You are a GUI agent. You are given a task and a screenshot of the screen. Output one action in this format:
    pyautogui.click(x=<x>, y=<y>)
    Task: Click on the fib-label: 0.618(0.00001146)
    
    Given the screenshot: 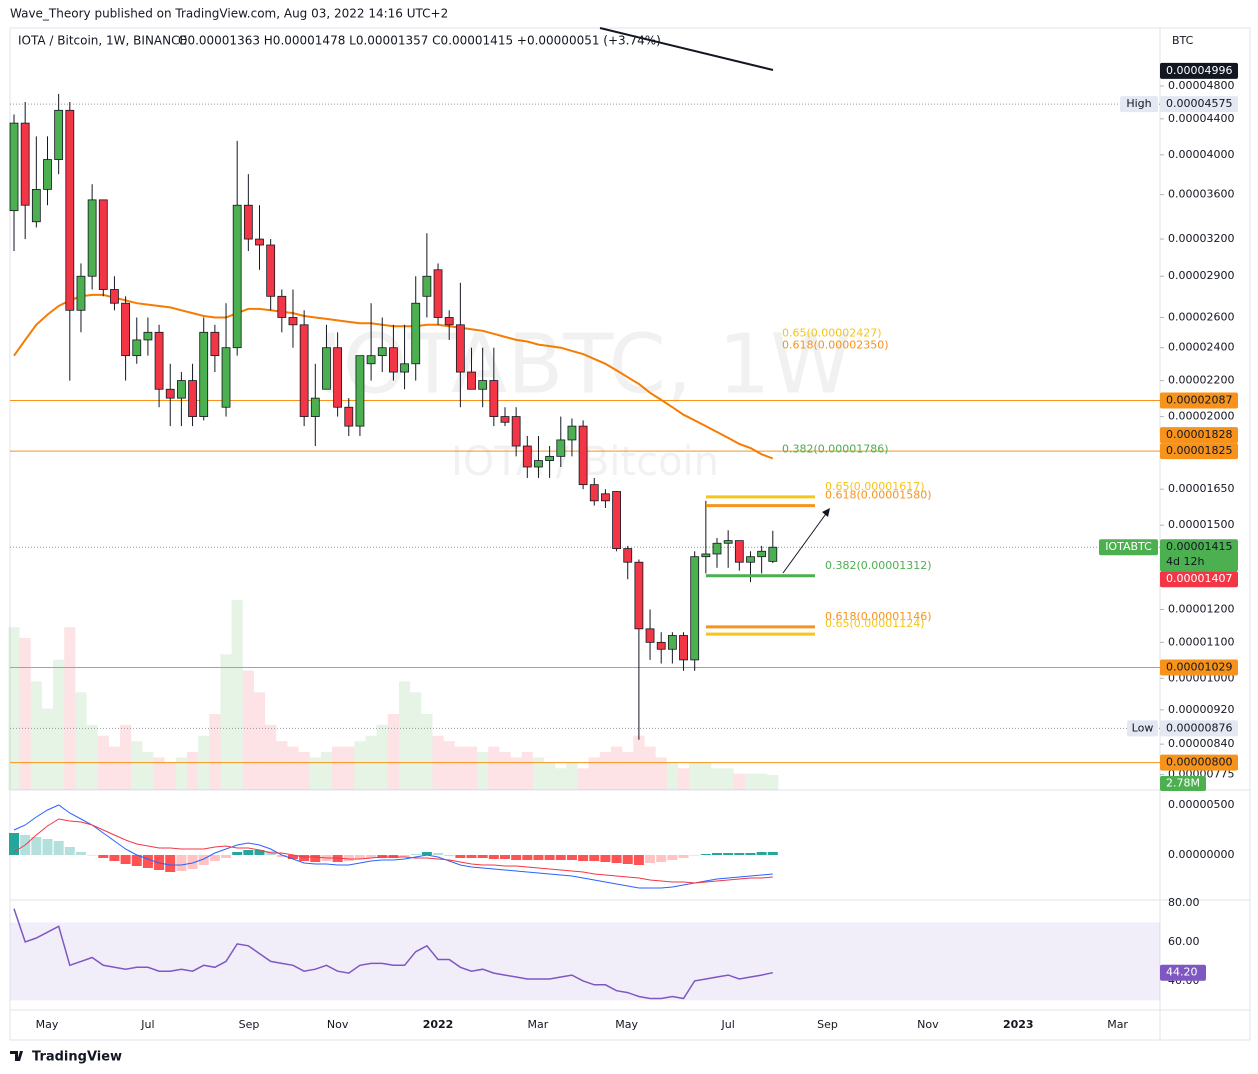 What is the action you would take?
    pyautogui.click(x=878, y=616)
    